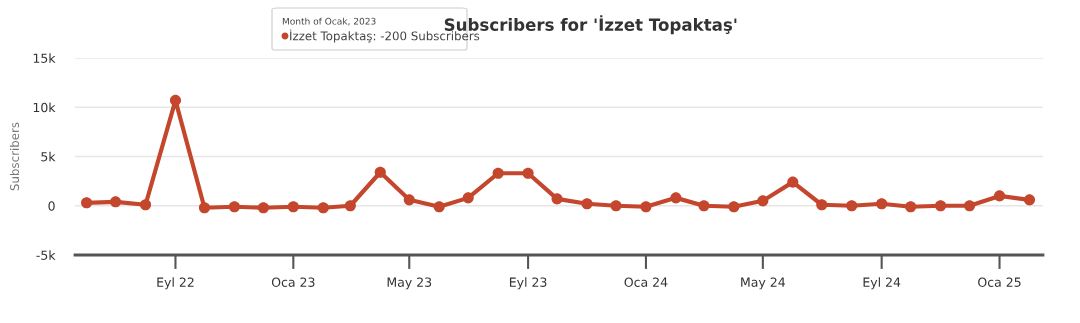 This screenshot has width=1080, height=323. Describe the element at coordinates (14, 156) in the screenshot. I see `y-axis-title: Subscribers` at that location.